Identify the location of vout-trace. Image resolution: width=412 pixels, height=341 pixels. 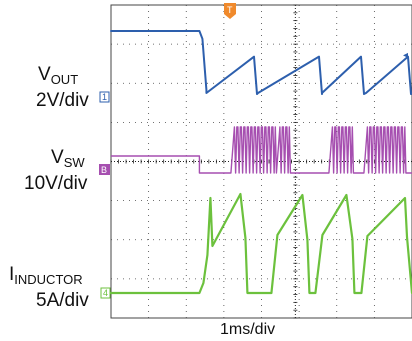
(261, 62).